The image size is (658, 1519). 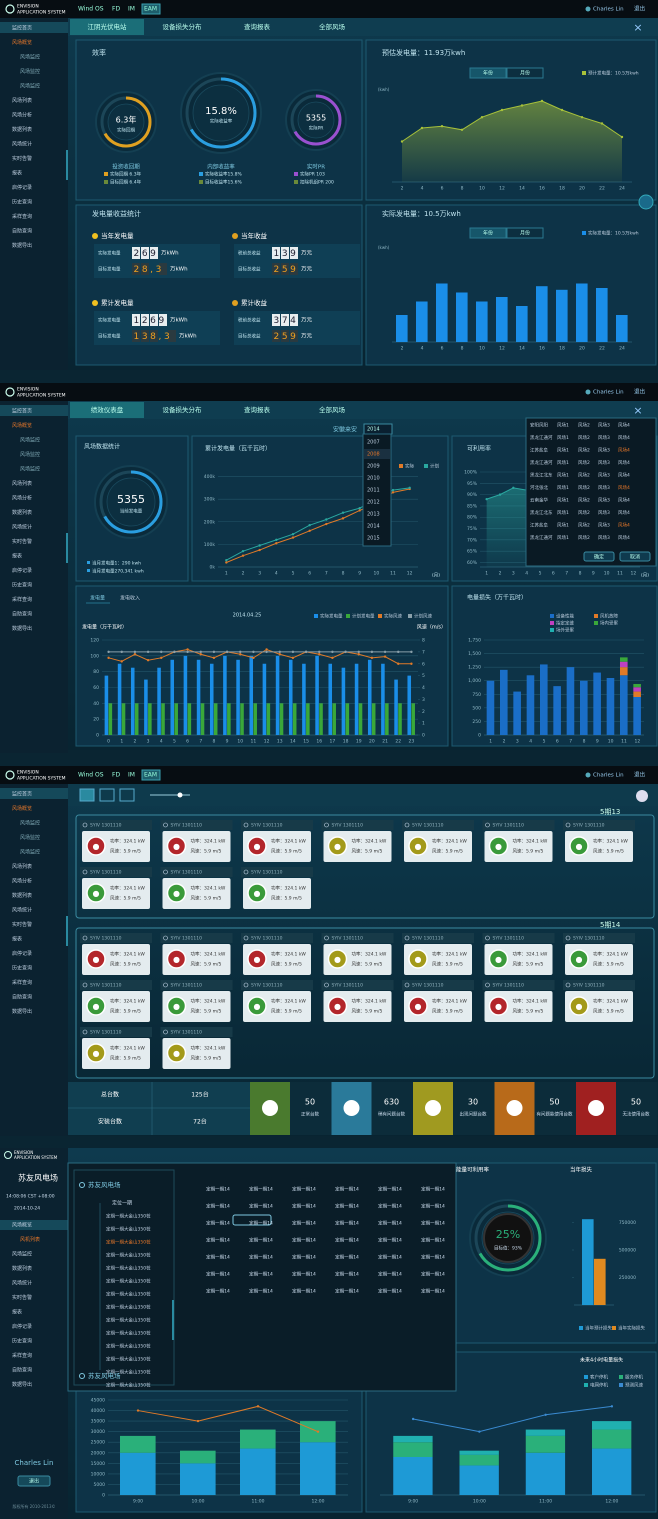 I want to click on tab: 绩效仪表盘, so click(x=107, y=409).